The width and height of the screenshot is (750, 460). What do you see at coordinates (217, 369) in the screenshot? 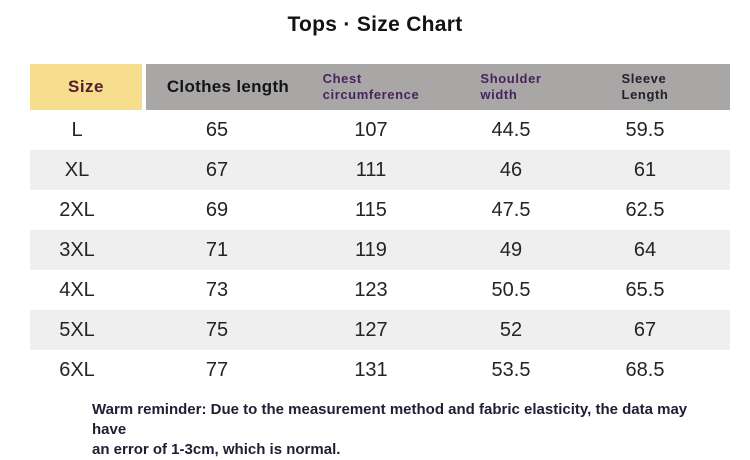
I see `clothes-length-cell: 77` at bounding box center [217, 369].